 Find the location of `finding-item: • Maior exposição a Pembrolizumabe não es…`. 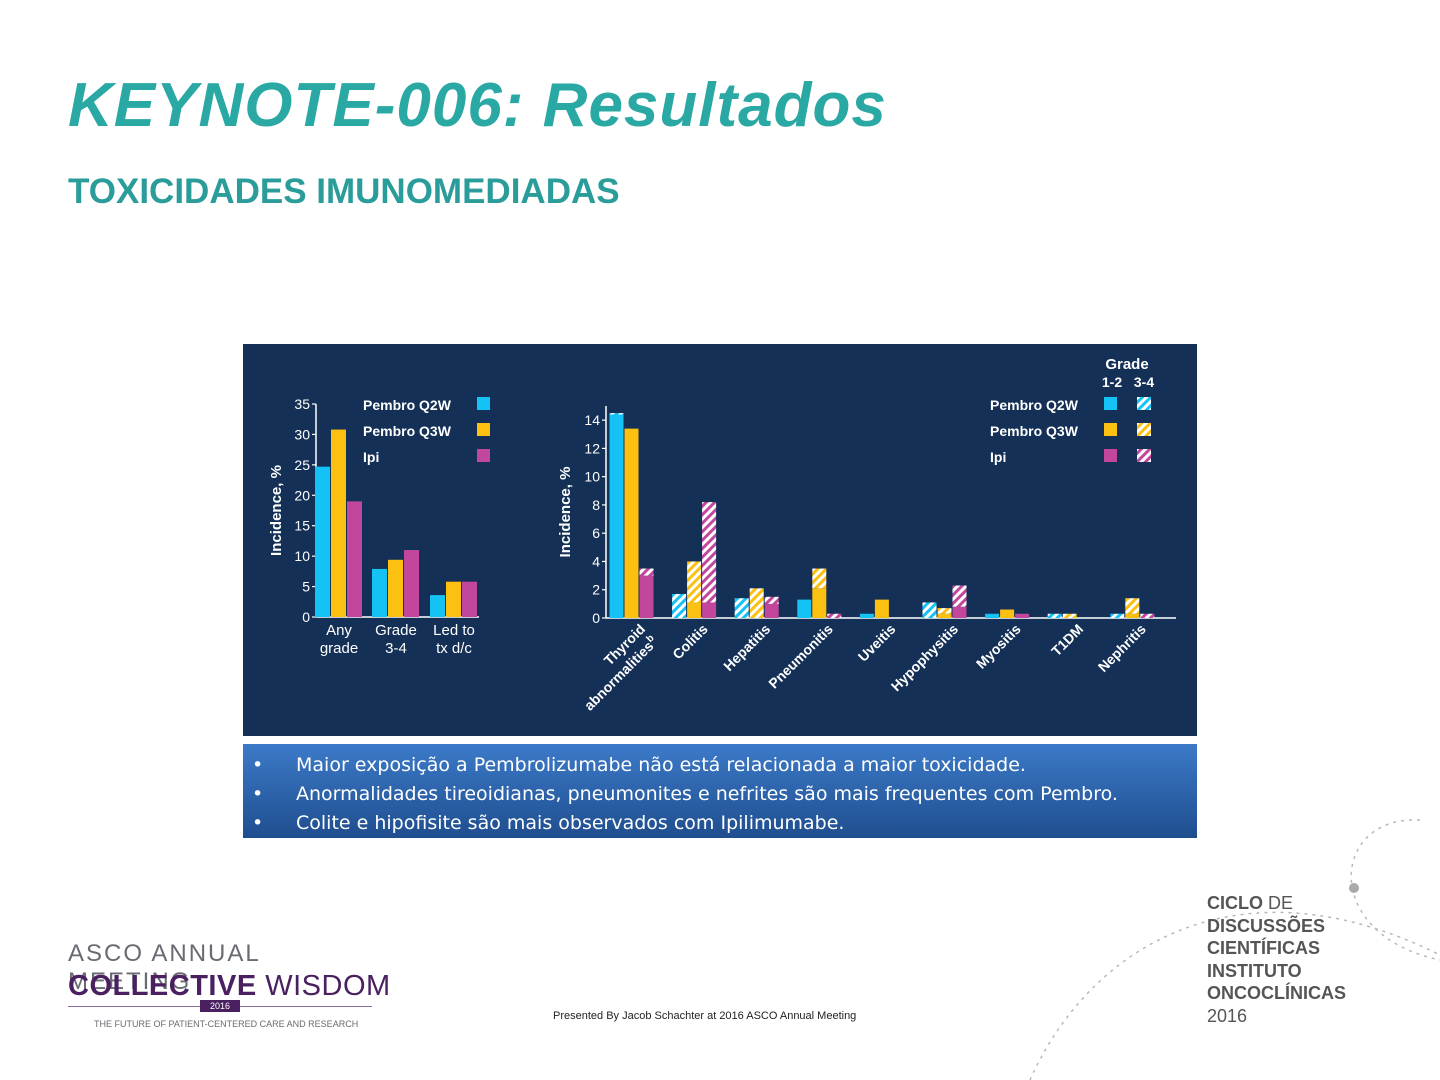

finding-item: • Maior exposição a Pembrolizumabe não es… is located at coordinates (720, 765).